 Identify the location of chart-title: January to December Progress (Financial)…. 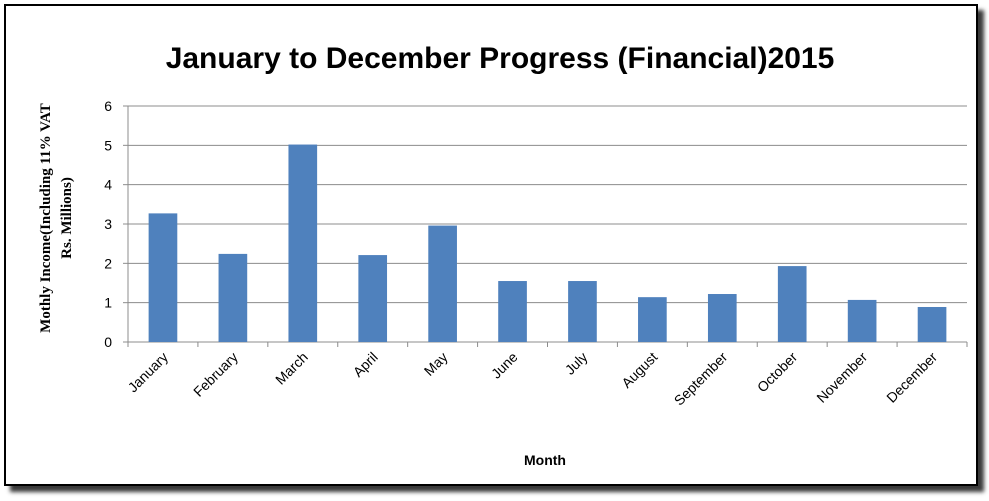
(500, 58).